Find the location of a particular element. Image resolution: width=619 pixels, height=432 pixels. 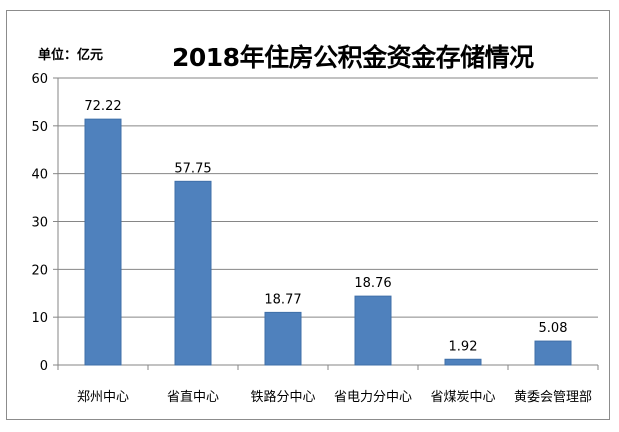

y-tick-label: 50 is located at coordinates (39, 127).